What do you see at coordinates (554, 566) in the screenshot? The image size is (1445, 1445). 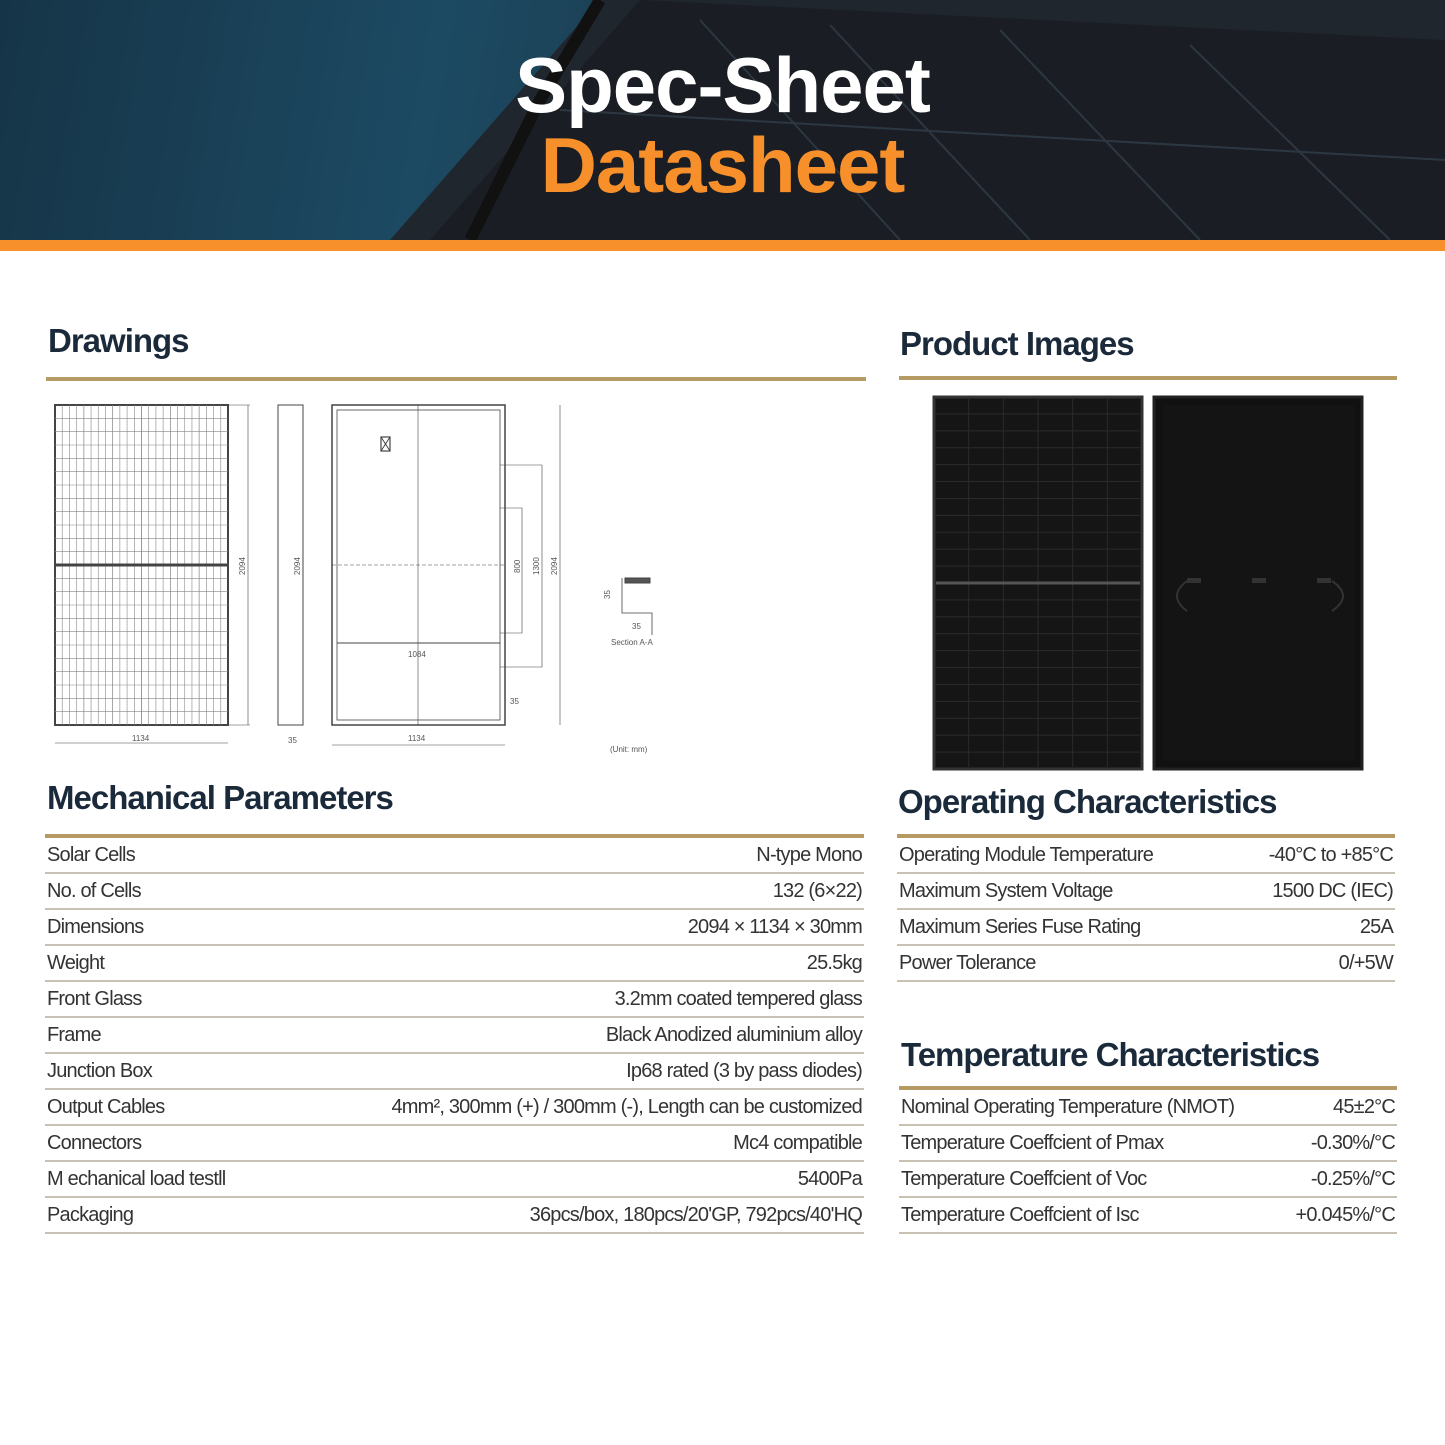 I see `dim-length-back: 2094` at bounding box center [554, 566].